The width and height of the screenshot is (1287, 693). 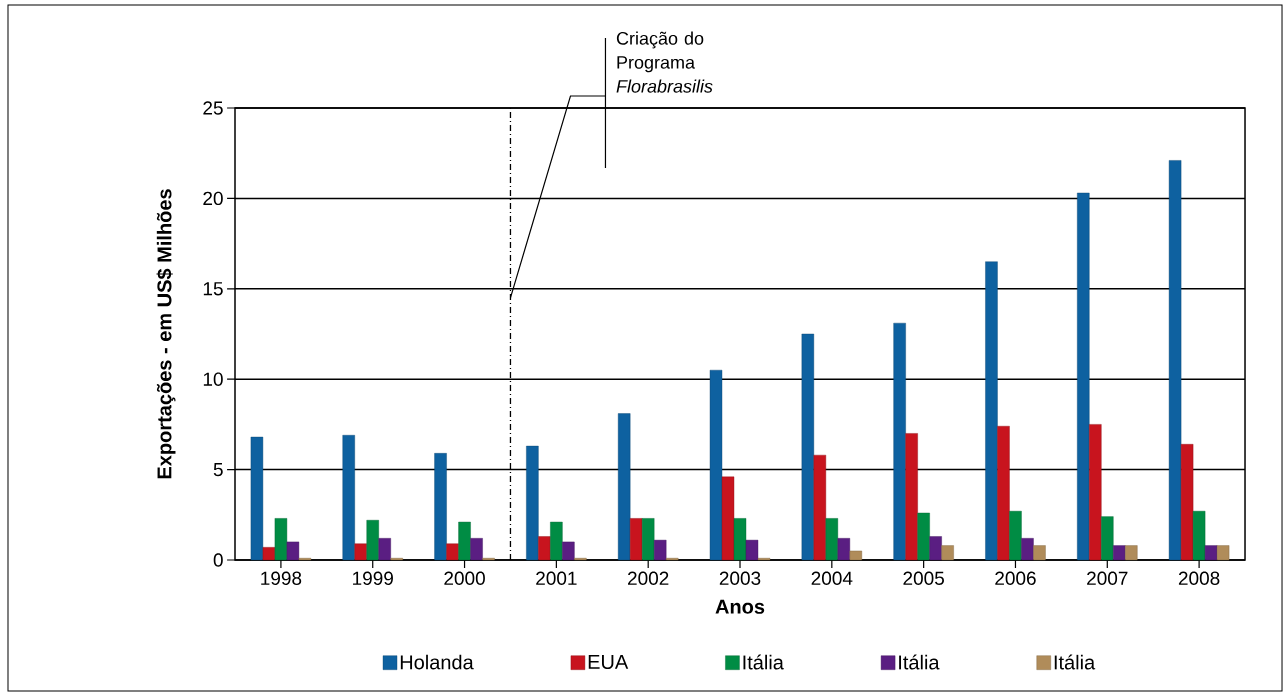 What do you see at coordinates (556, 578) in the screenshot?
I see `x-tick-label: 2001` at bounding box center [556, 578].